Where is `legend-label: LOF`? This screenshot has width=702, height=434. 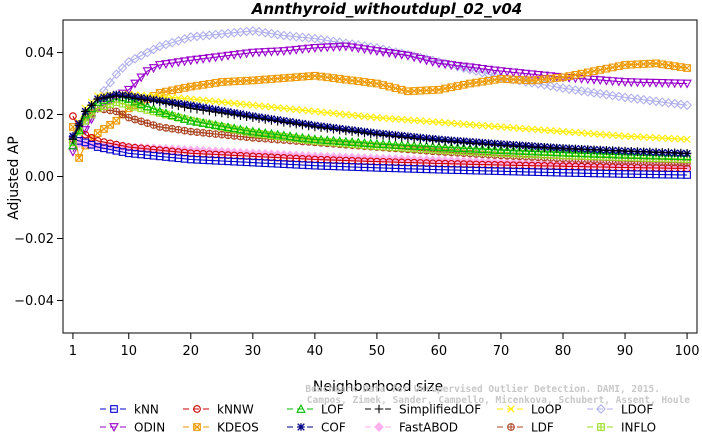
legend-label: LOF is located at coordinates (332, 410).